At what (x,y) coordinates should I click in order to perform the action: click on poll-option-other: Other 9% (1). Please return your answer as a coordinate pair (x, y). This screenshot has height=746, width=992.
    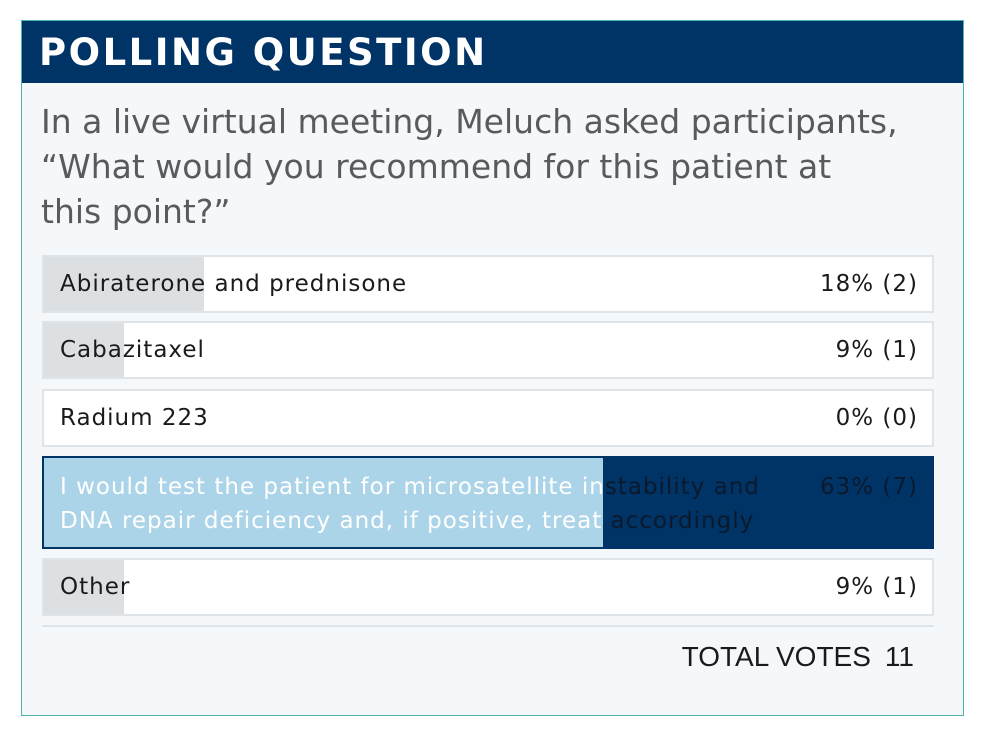
    Looking at the image, I should click on (488, 587).